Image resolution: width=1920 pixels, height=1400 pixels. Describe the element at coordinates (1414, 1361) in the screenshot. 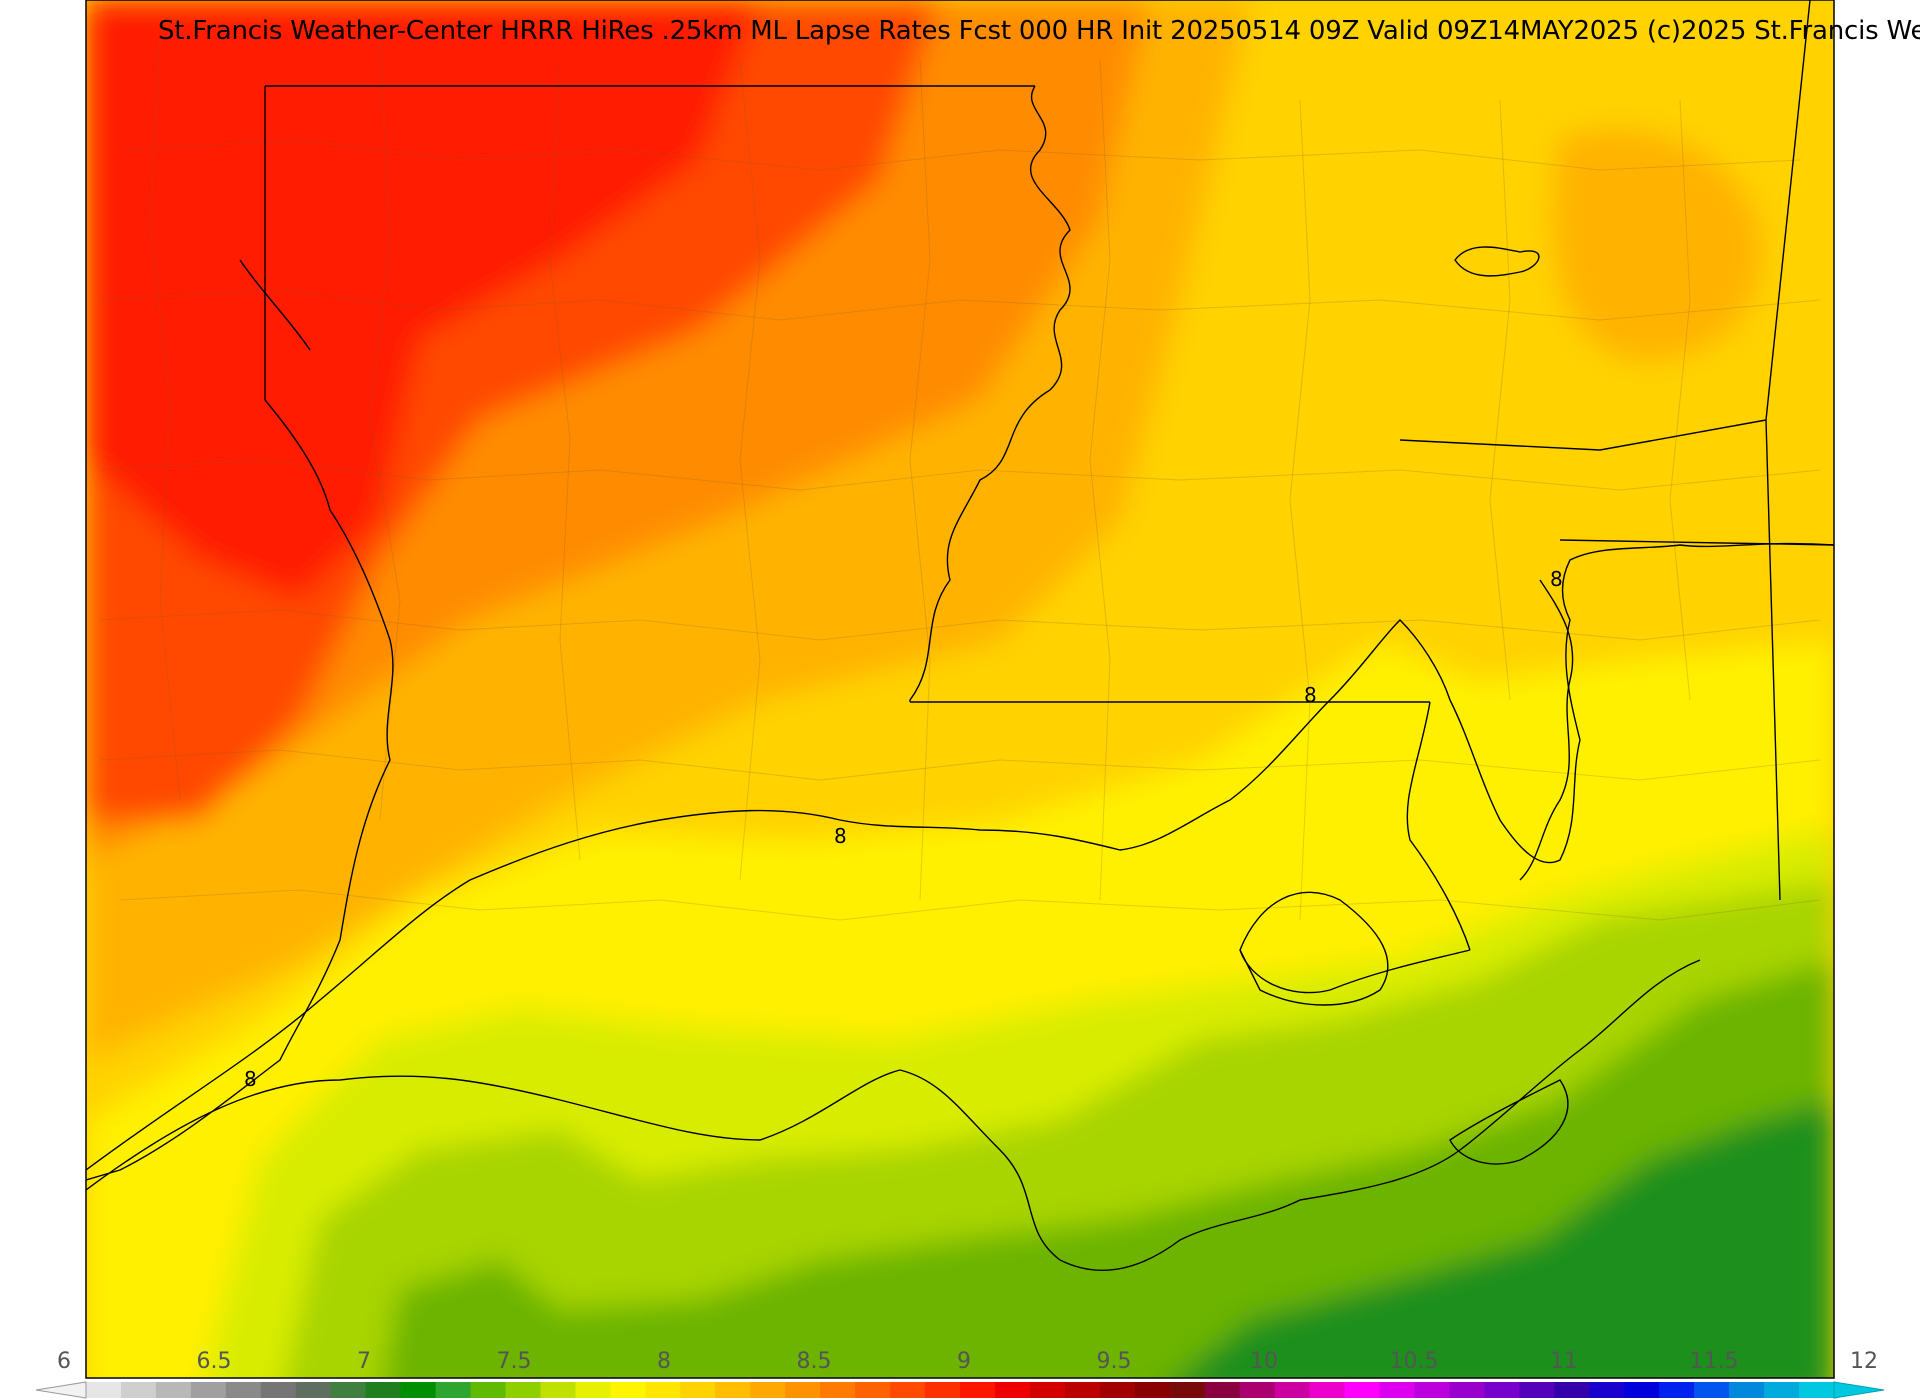

I see `colorbar-tick-label: 10.5` at that location.